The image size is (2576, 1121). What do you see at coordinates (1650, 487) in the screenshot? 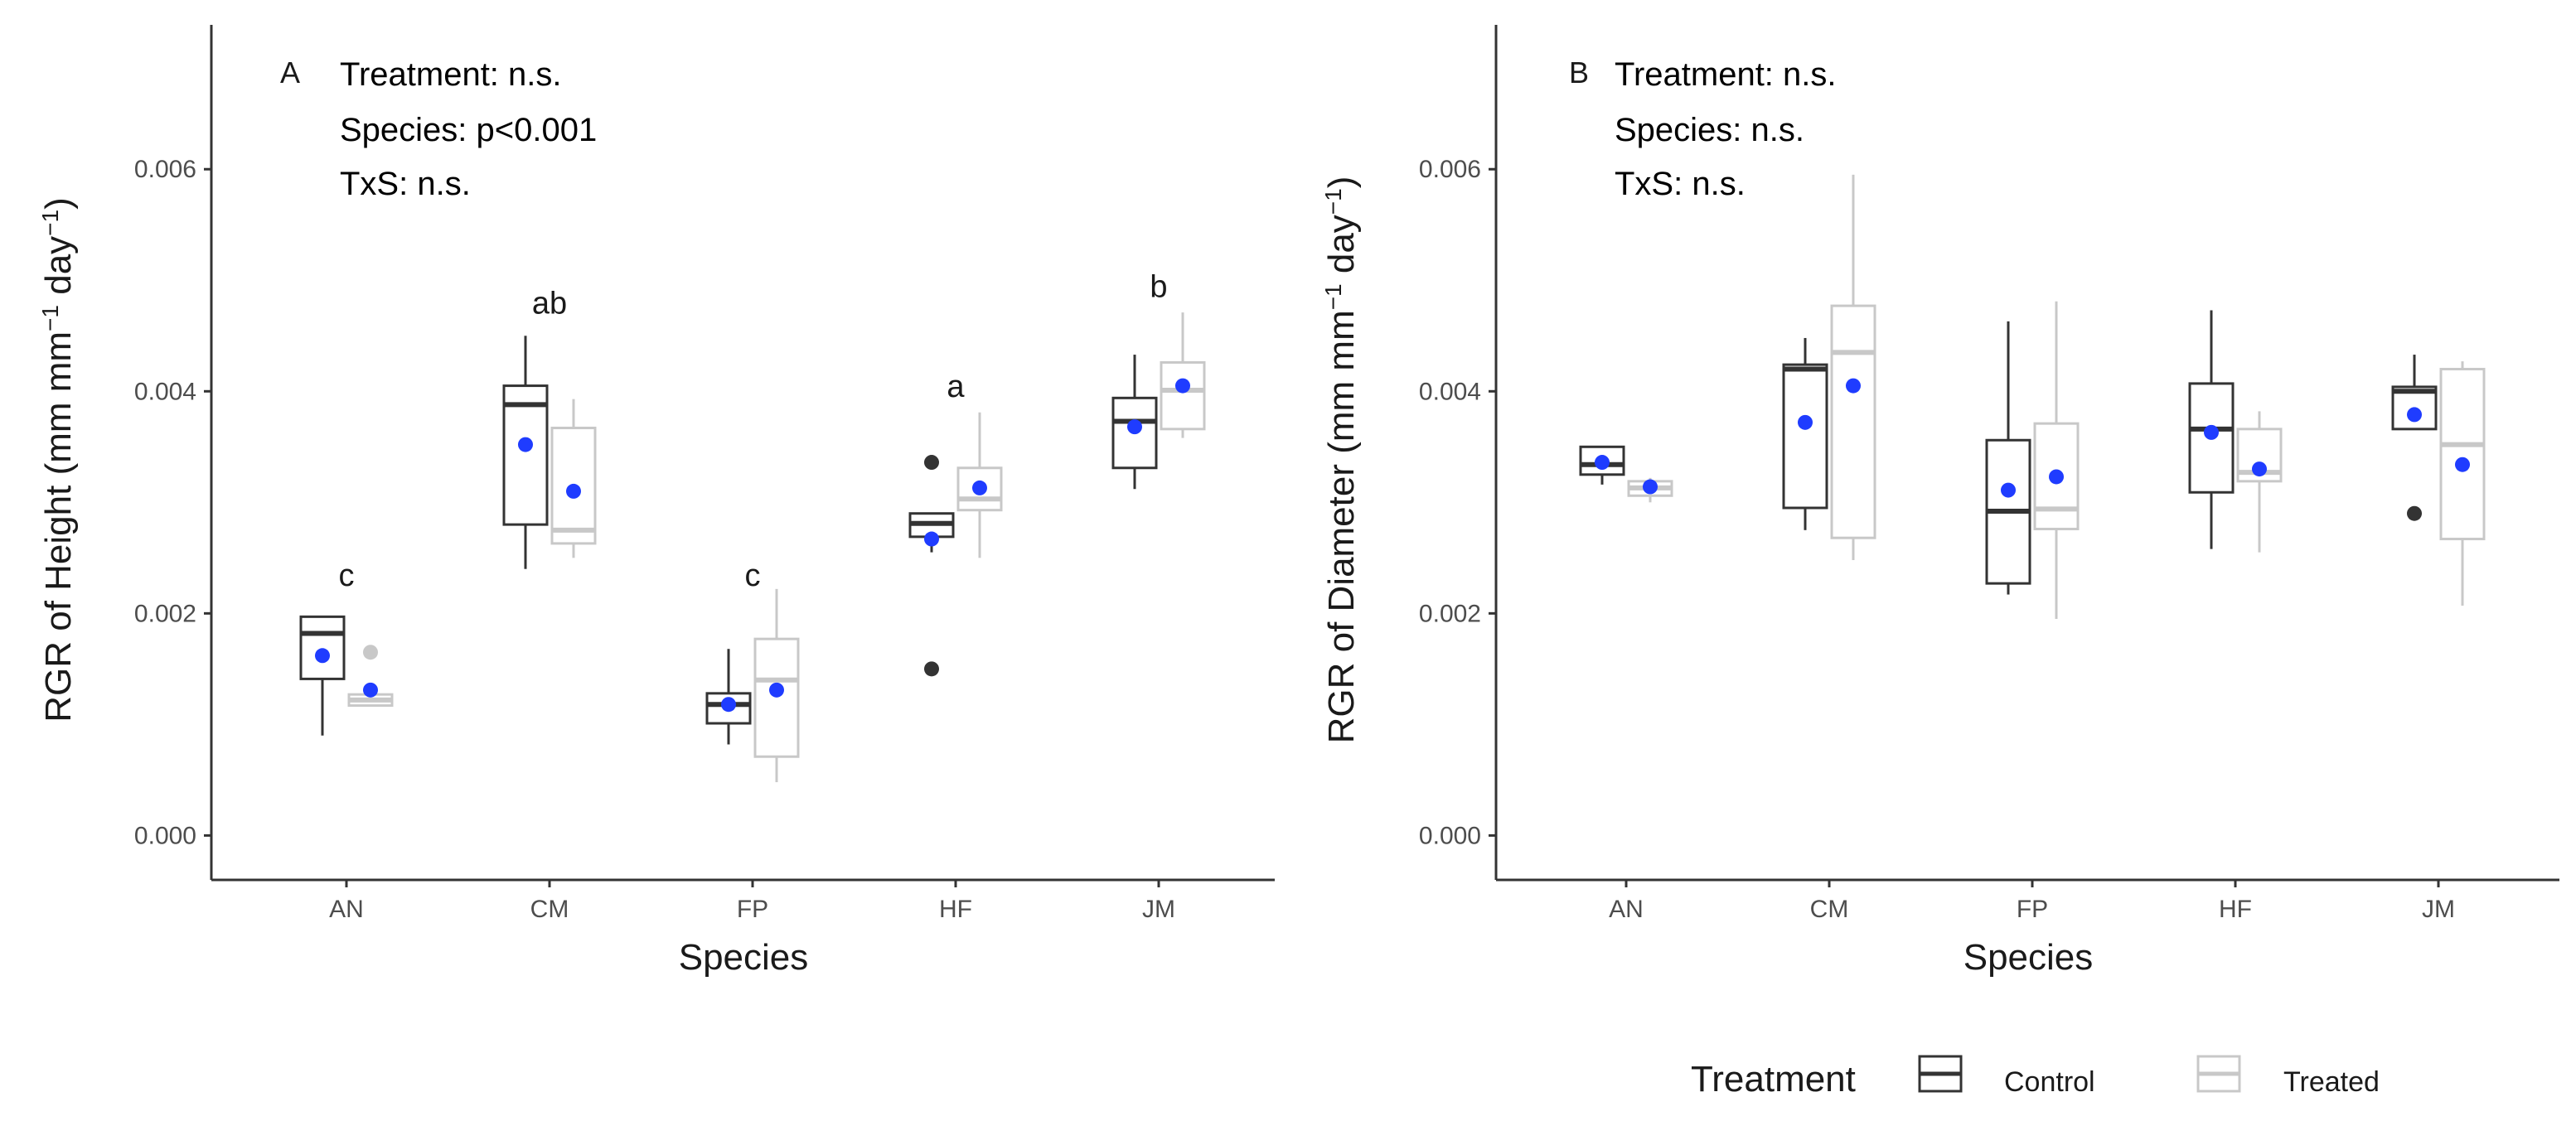
I see `panel-b-an-treated-mean-point` at bounding box center [1650, 487].